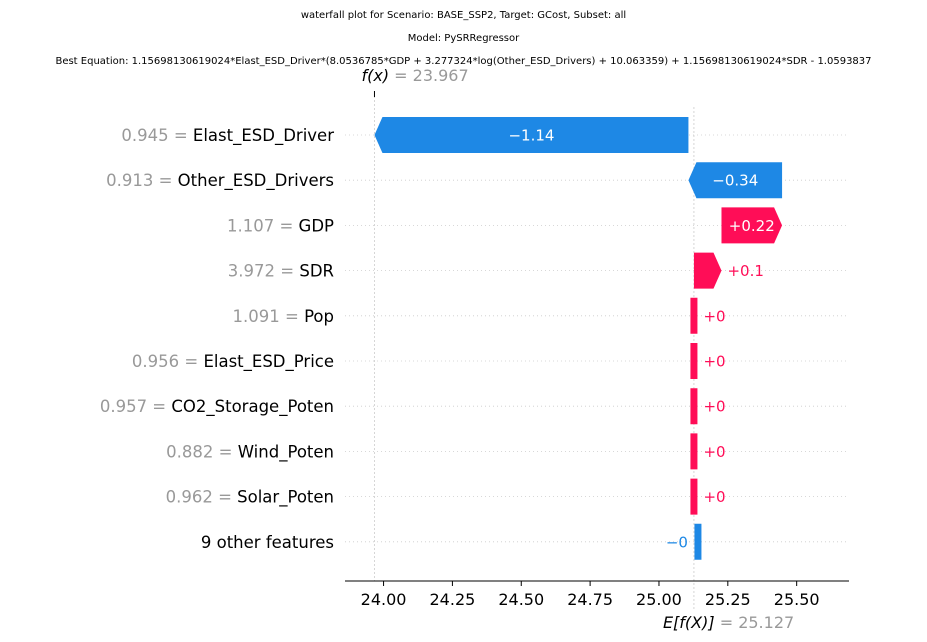  Describe the element at coordinates (707, 270) in the screenshot. I see `bar-sdr` at that location.